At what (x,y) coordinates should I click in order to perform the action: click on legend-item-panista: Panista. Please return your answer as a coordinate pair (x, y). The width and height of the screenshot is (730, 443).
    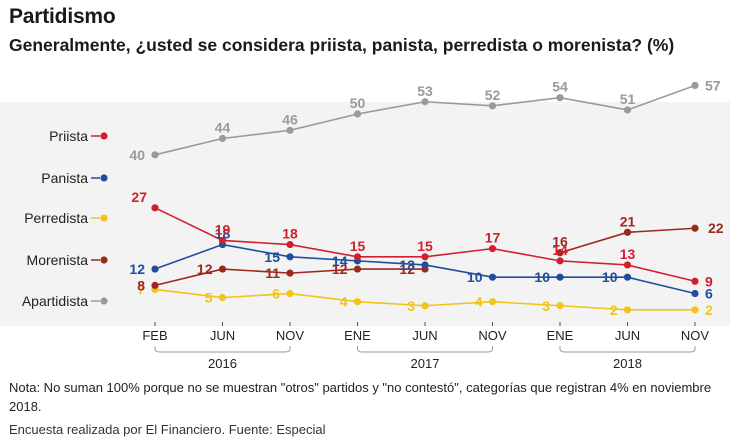
    Looking at the image, I should click on (74, 178).